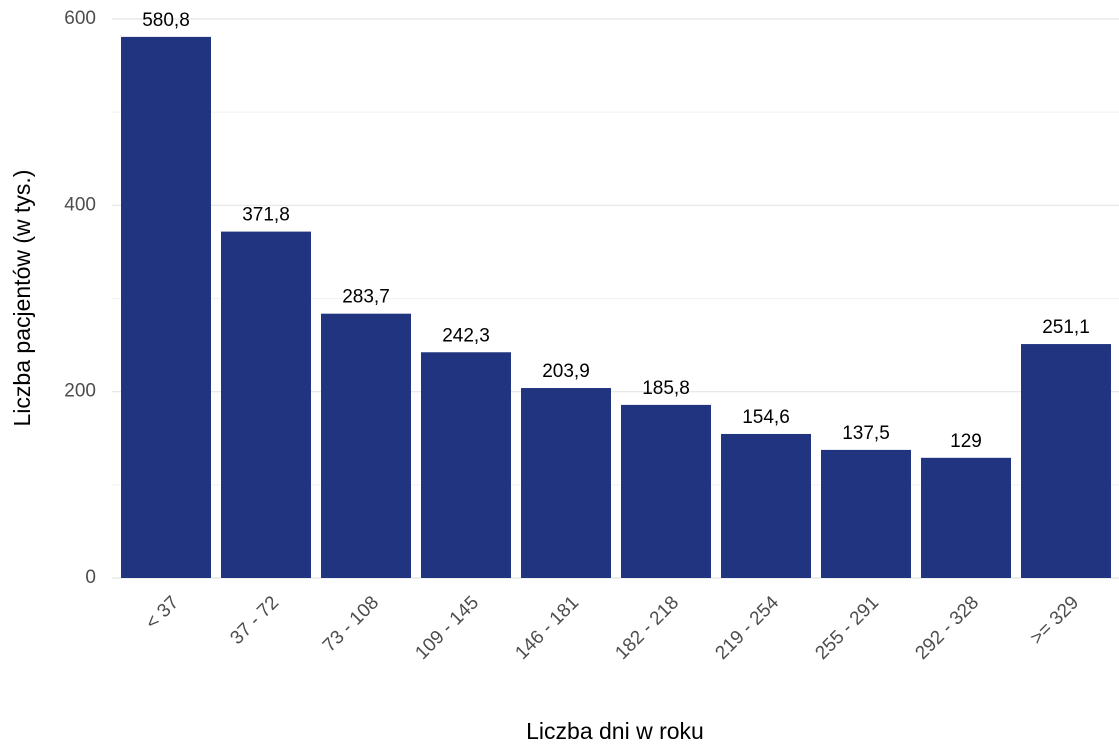  I want to click on y-tick-label: 400, so click(80, 204).